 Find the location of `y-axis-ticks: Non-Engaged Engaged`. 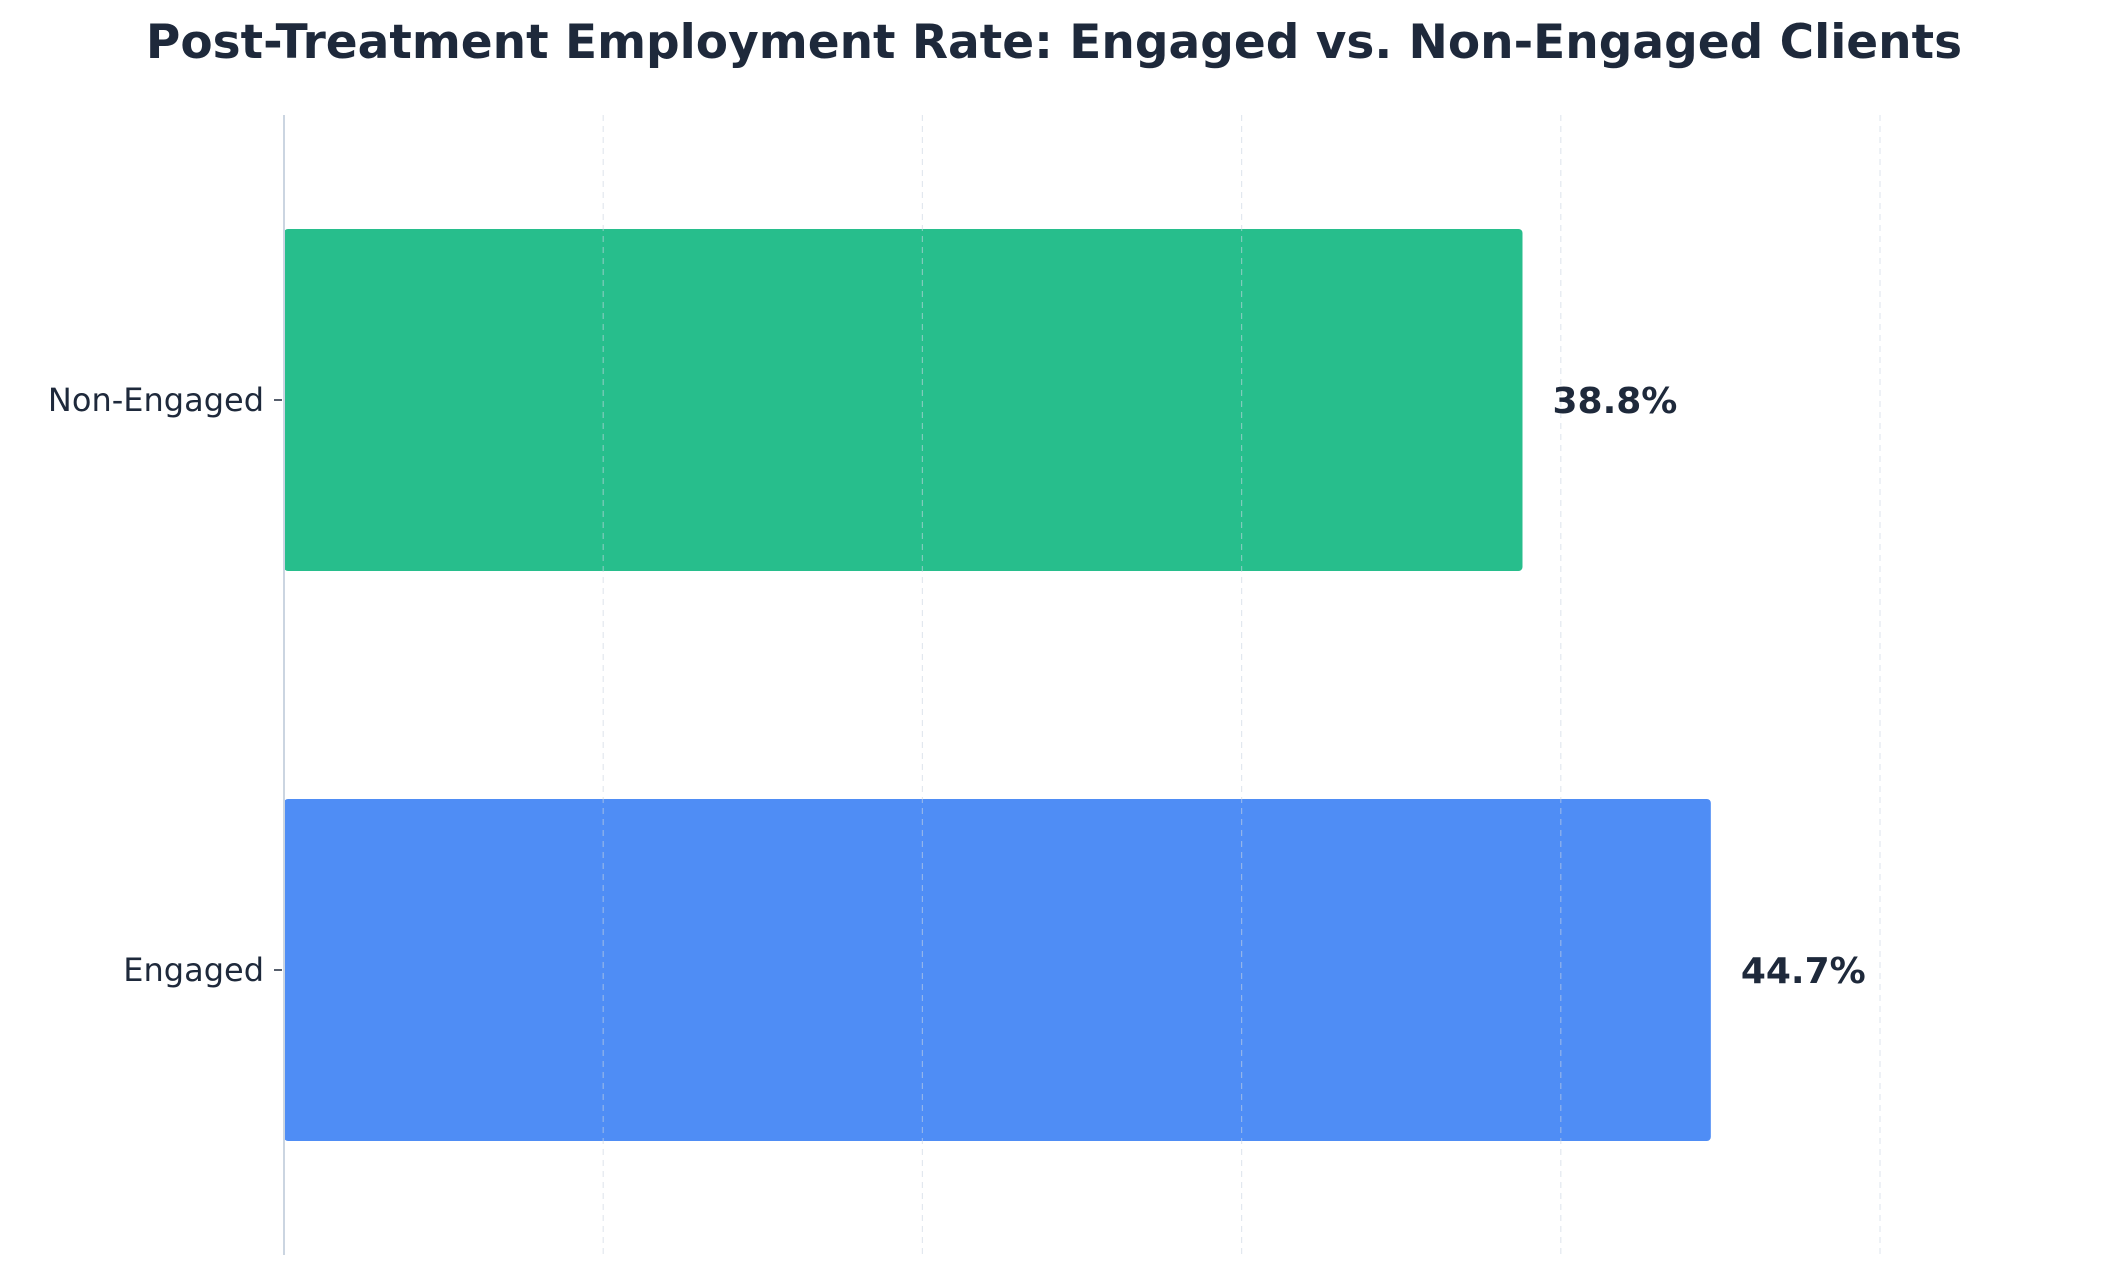

y-axis-ticks: Non-Engaged Engaged is located at coordinates (165, 685).